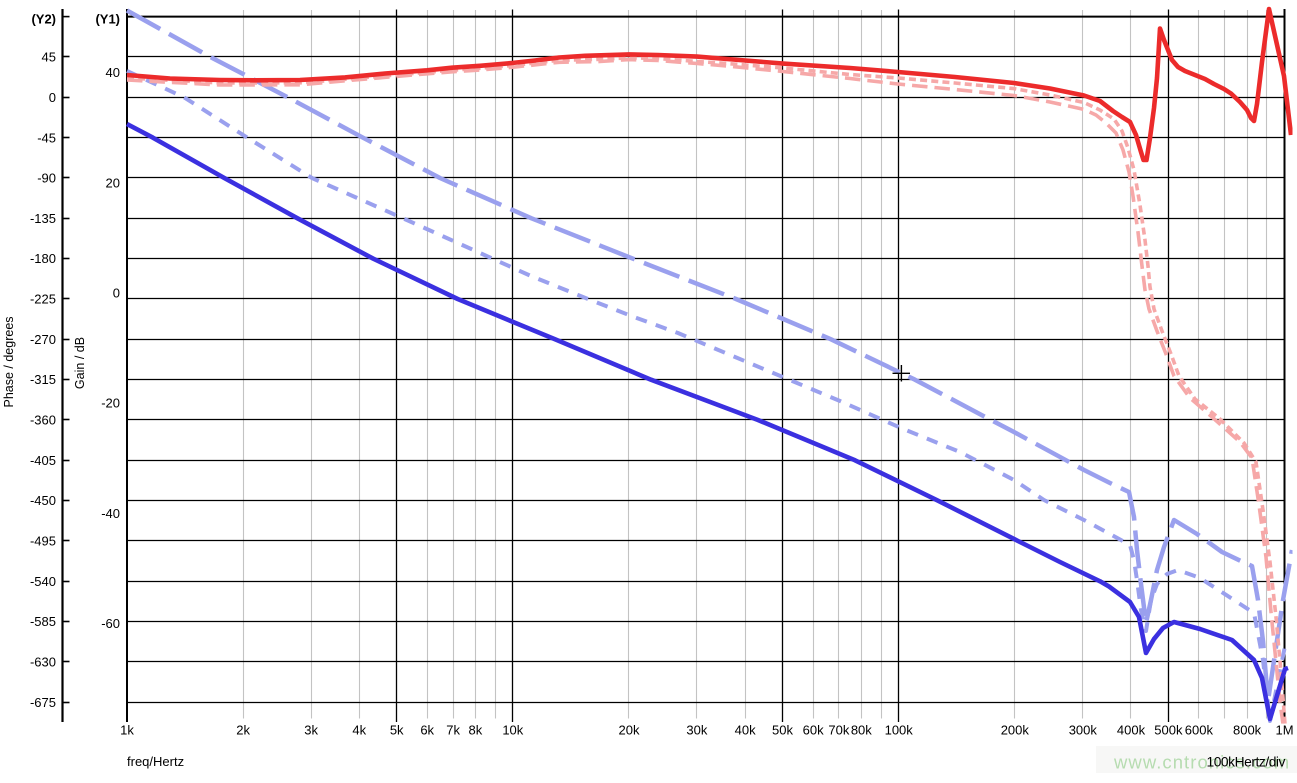 Image resolution: width=1297 pixels, height=783 pixels. What do you see at coordinates (453, 730) in the screenshot?
I see `svg-text: 7k` at bounding box center [453, 730].